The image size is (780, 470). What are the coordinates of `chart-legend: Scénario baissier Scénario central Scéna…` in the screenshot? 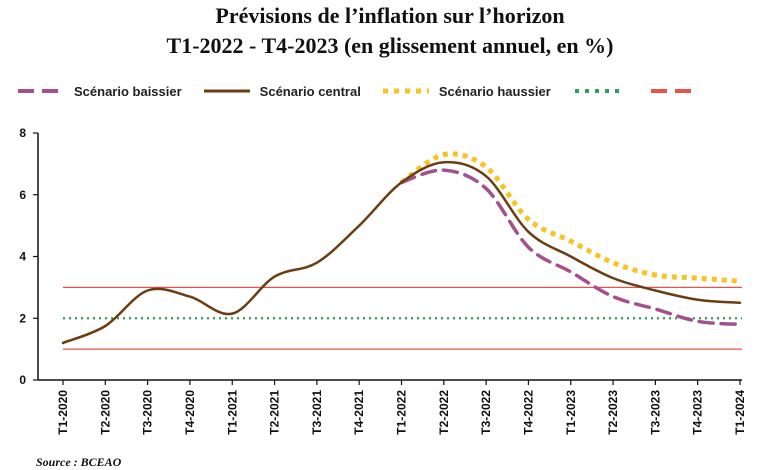 It's located at (373, 91).